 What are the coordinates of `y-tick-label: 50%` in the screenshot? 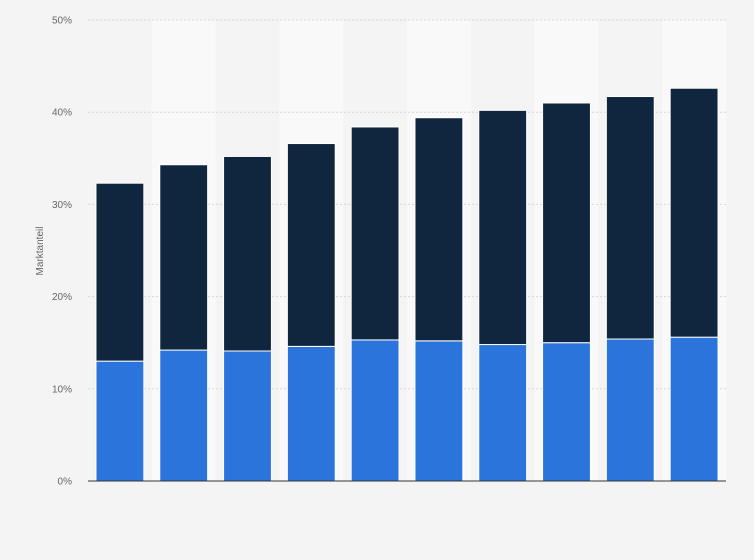 It's located at (62, 21).